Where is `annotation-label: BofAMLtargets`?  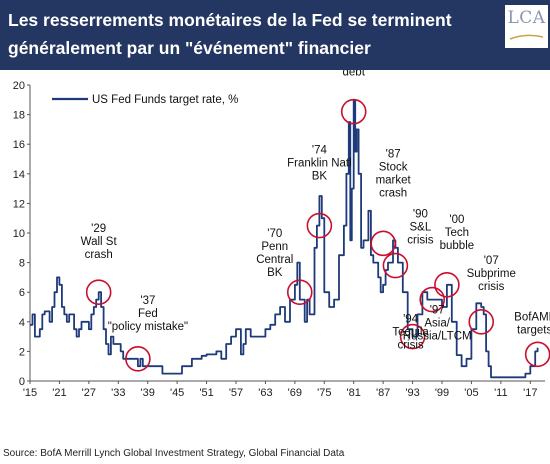 annotation-label: BofAMLtargets is located at coordinates (532, 323).